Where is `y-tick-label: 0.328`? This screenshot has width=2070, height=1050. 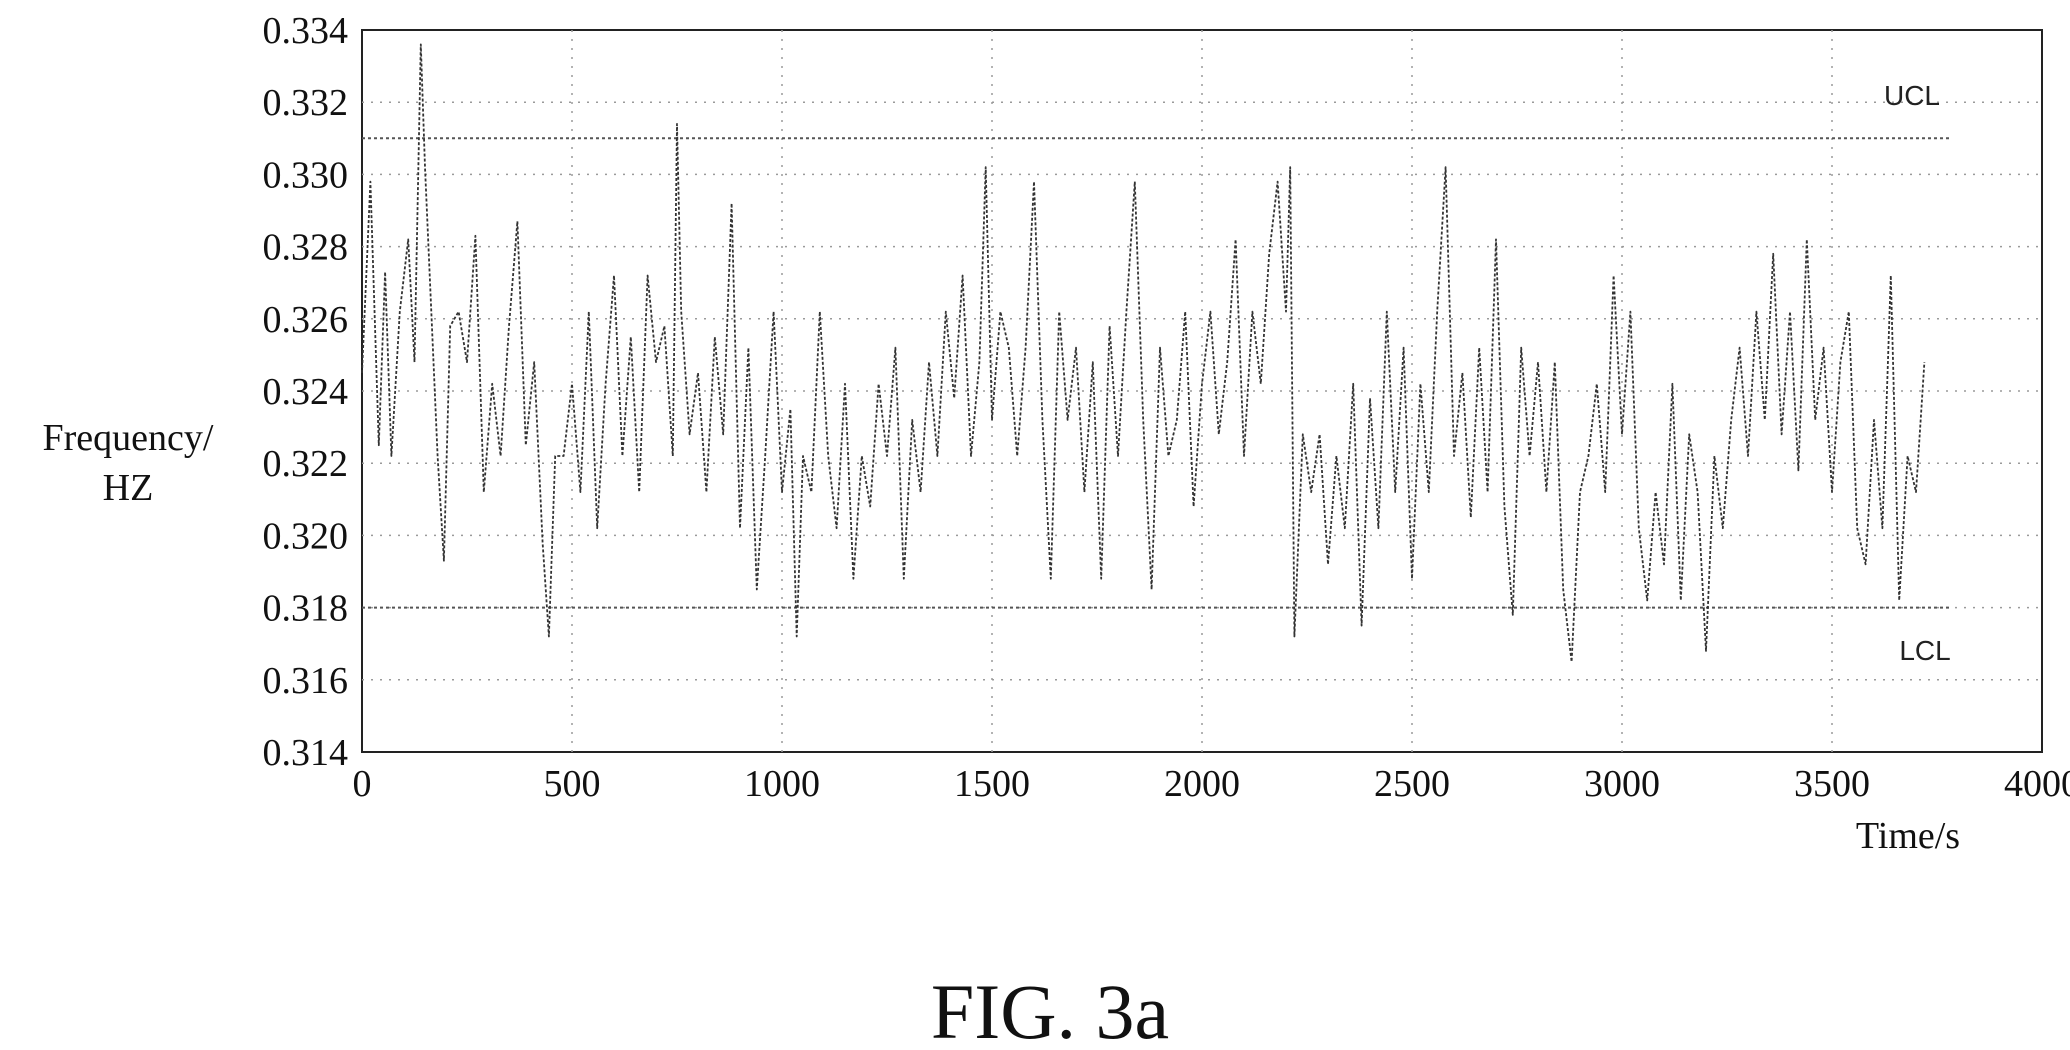
y-tick-label: 0.328 is located at coordinates (306, 248).